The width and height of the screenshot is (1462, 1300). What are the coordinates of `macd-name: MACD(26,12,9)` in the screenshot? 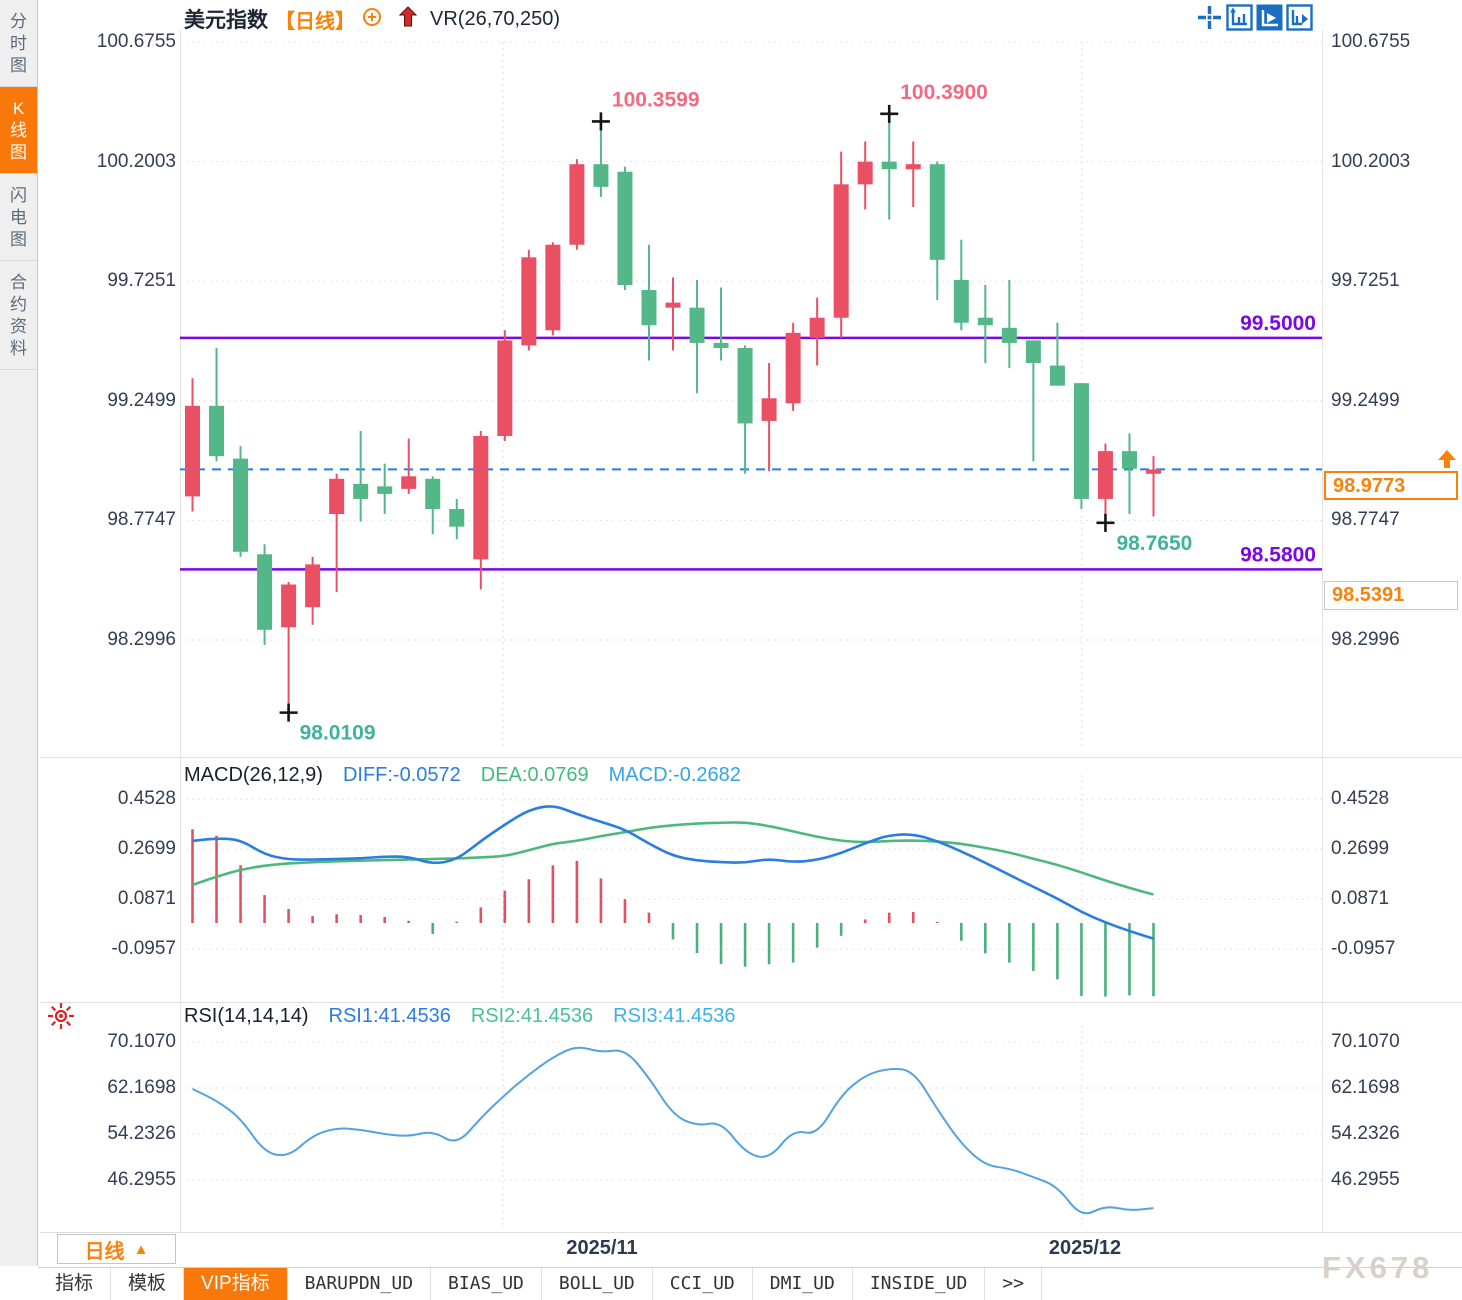 It's located at (253, 775).